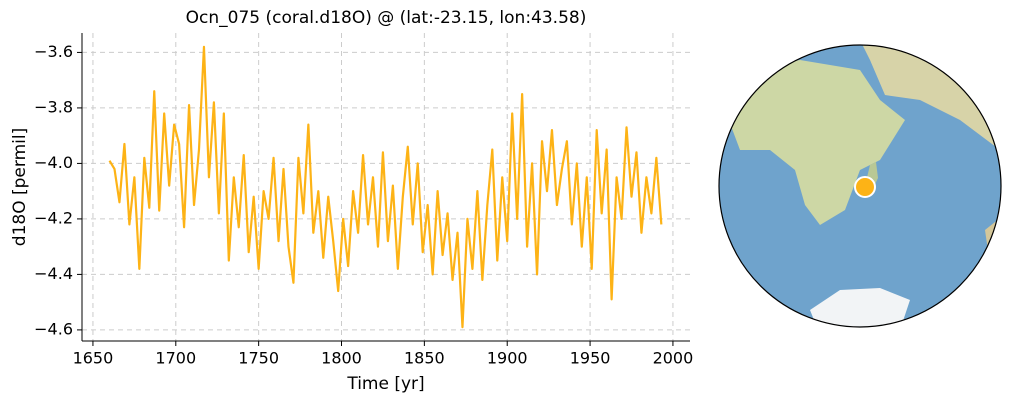 This screenshot has width=1020, height=403. Describe the element at coordinates (860, 307) in the screenshot. I see `antarctica` at that location.